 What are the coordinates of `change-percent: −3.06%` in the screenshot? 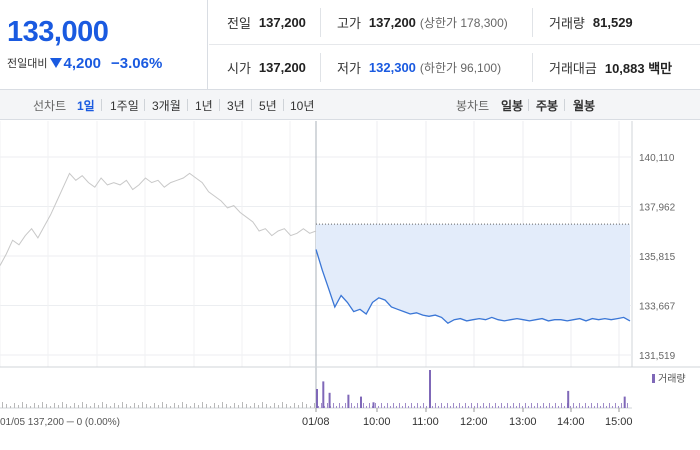 It's located at (137, 63).